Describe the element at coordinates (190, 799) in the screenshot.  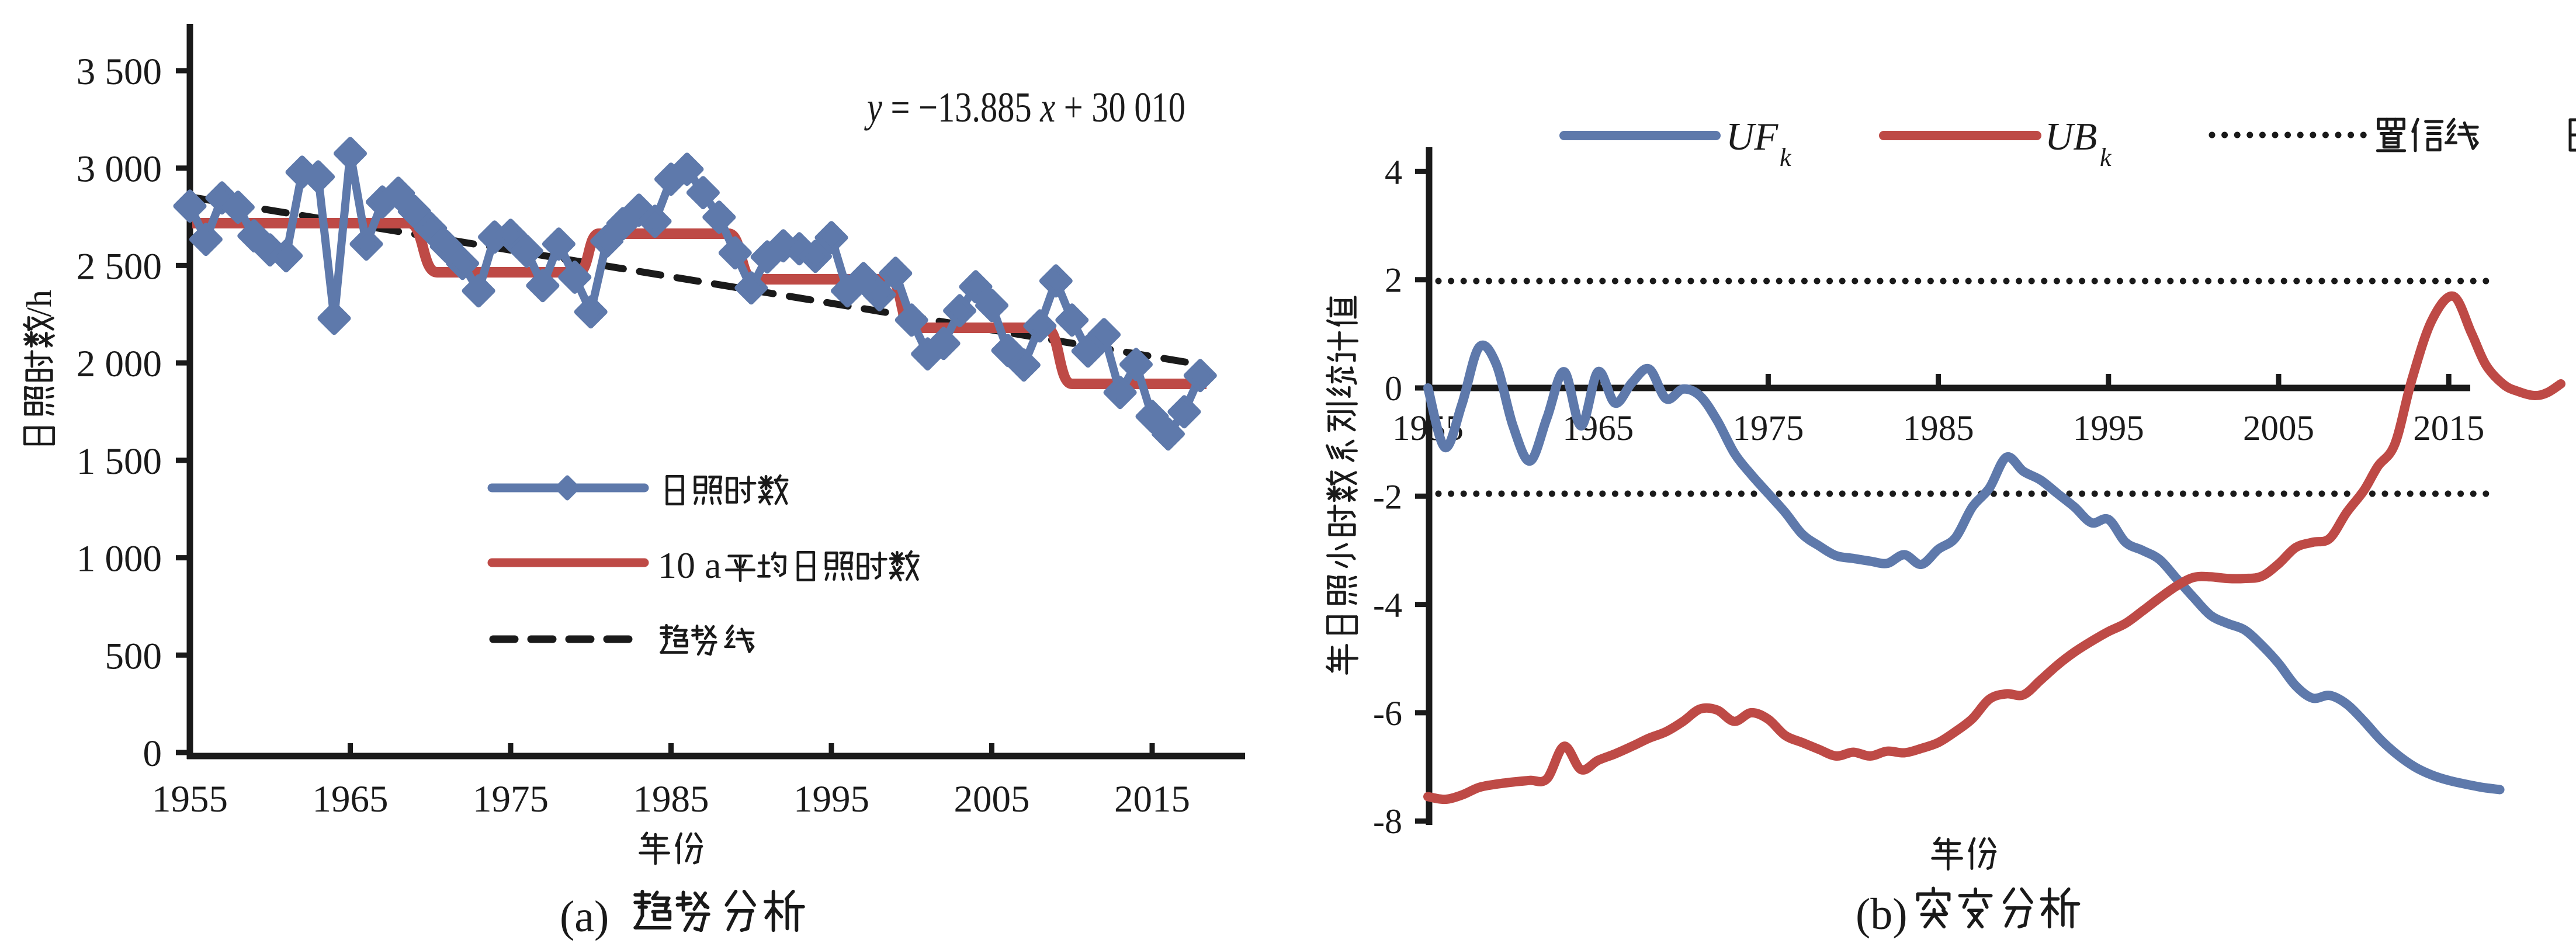
I see `svg-text: 1955` at that location.